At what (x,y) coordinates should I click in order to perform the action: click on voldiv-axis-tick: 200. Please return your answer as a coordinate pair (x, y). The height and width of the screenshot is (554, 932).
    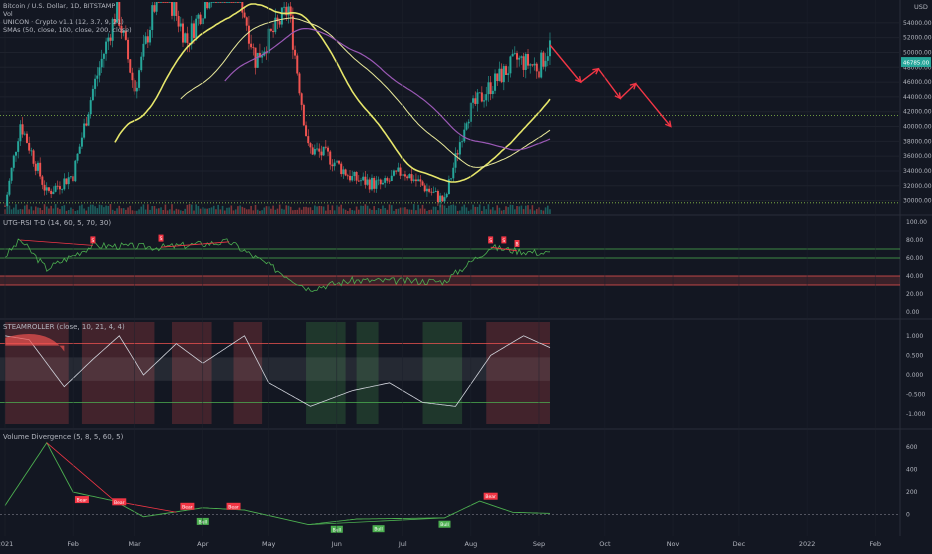
    Looking at the image, I should click on (912, 492).